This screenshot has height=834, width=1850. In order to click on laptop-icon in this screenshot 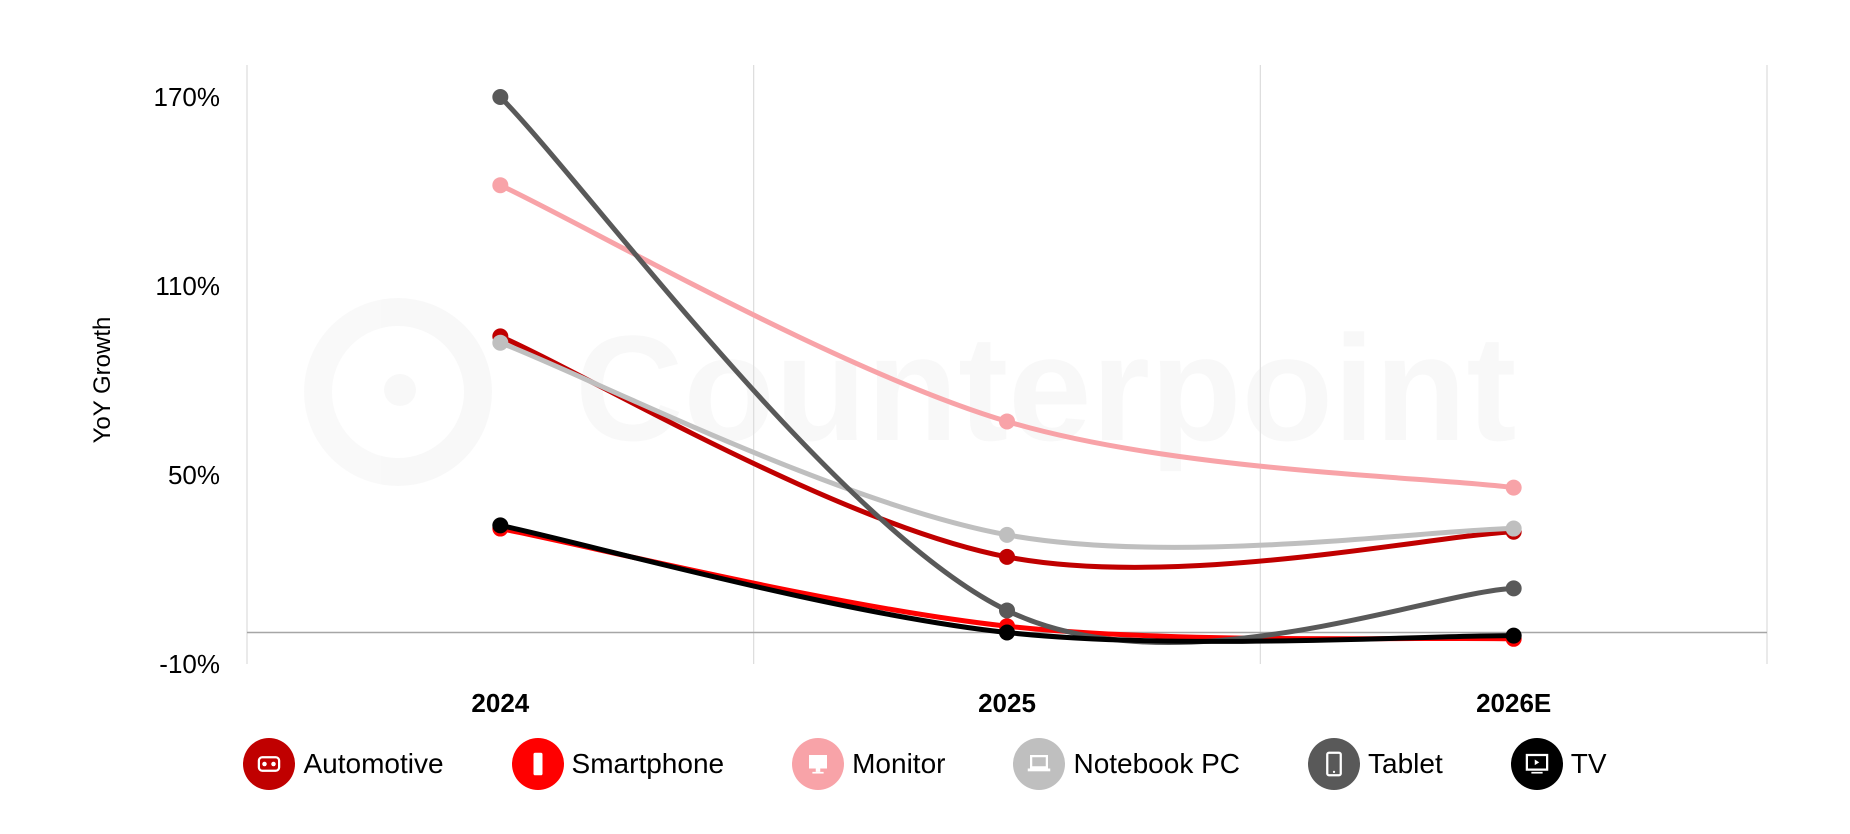, I will do `click(1039, 764)`.